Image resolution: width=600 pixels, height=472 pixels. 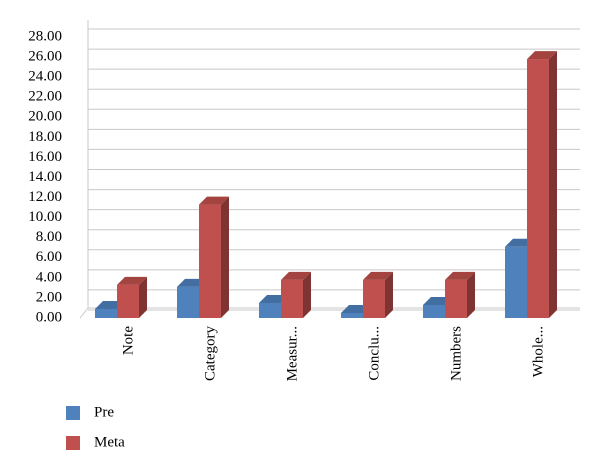 I want to click on y-tick-label: 2.00, so click(x=49, y=297).